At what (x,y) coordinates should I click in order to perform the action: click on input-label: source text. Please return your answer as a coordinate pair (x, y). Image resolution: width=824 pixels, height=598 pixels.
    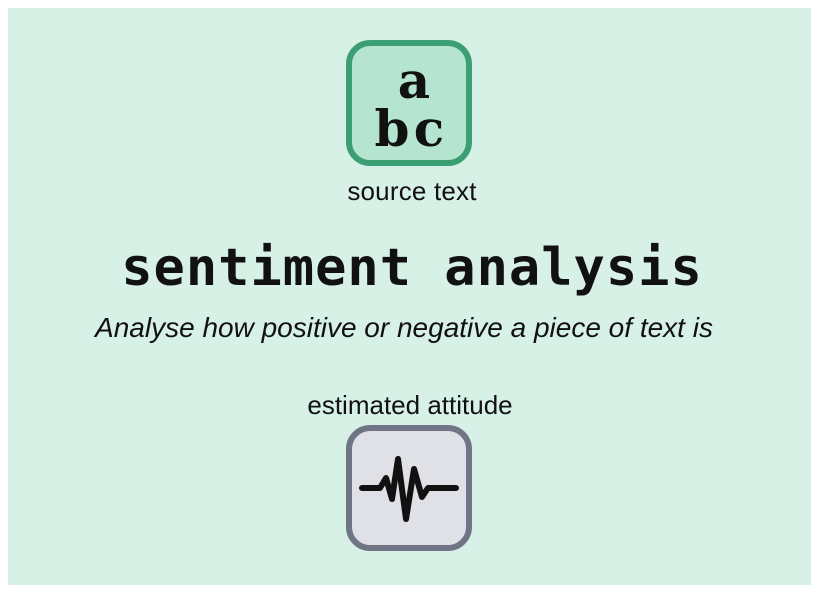
    Looking at the image, I should click on (412, 191).